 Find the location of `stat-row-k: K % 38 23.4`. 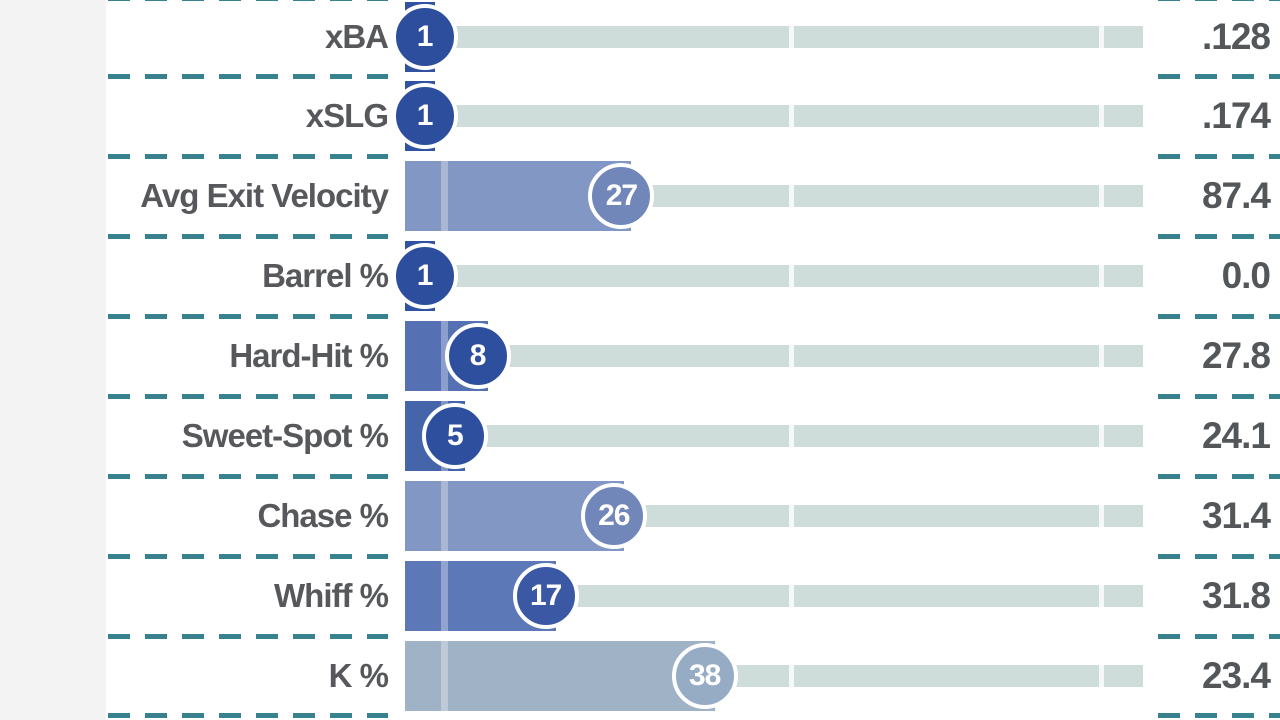

stat-row-k: K % 38 23.4 is located at coordinates (640, 676).